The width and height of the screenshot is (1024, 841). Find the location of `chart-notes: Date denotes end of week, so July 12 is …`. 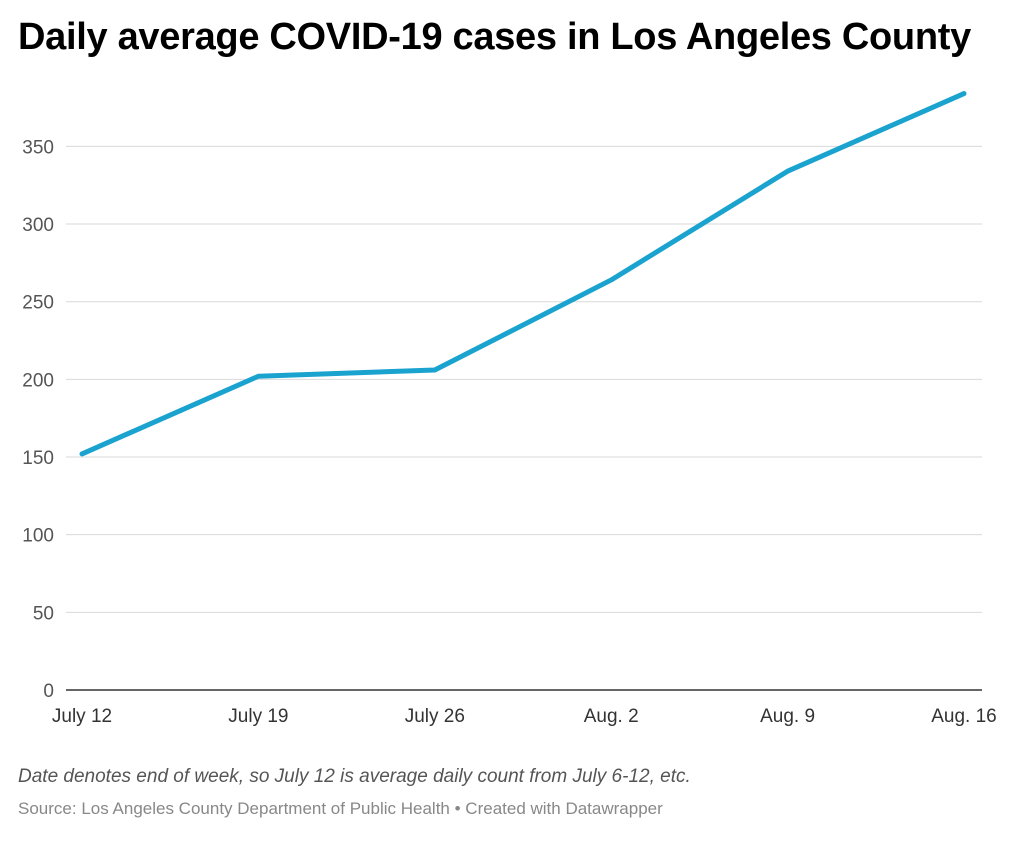

chart-notes: Date denotes end of week, so July 12 is … is located at coordinates (354, 776).